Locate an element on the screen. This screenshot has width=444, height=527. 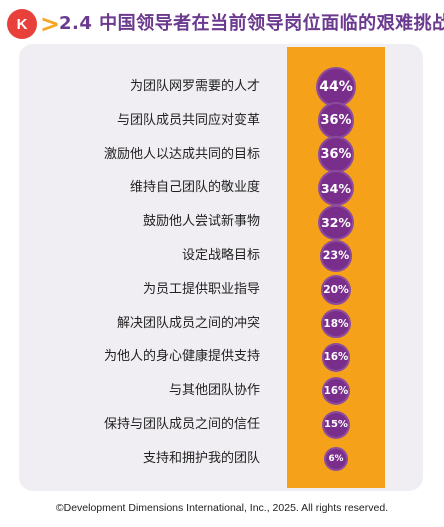
value-bubble: 23% is located at coordinates (336, 256).